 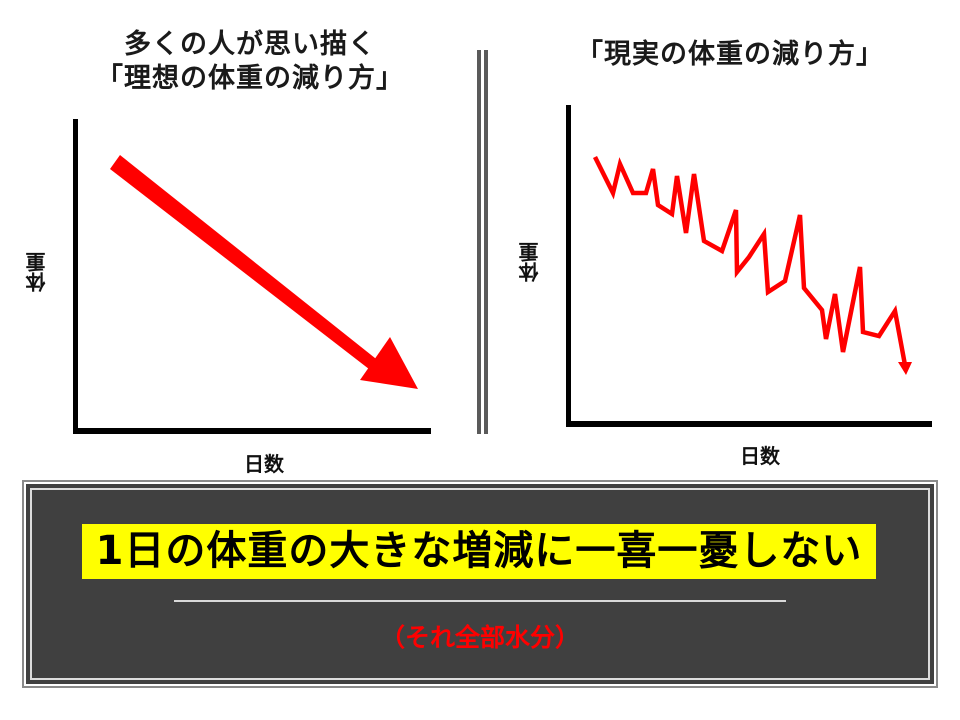 What do you see at coordinates (250, 62) in the screenshot?
I see `ideal-chart-title: 多くの人が思い描く 「理想の体重の減り方」` at bounding box center [250, 62].